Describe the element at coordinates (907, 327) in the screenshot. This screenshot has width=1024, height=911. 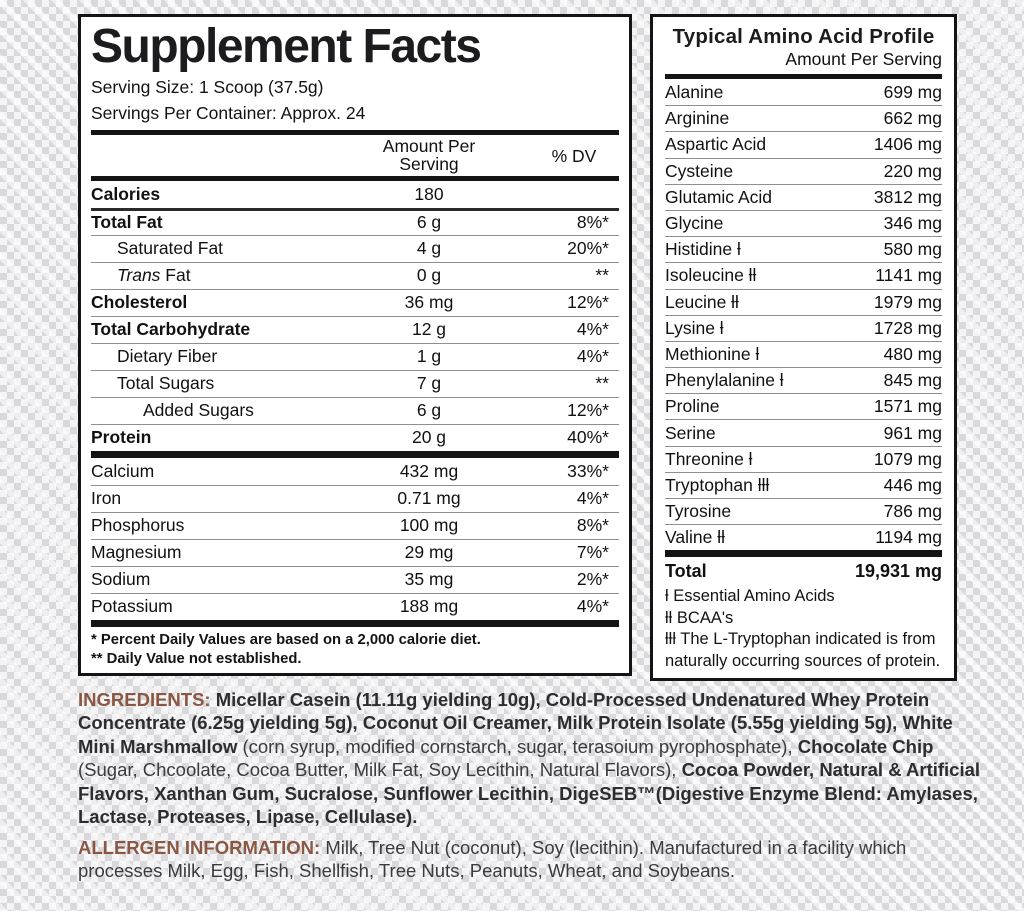
I see `amino-amount: 1728 mg` at that location.